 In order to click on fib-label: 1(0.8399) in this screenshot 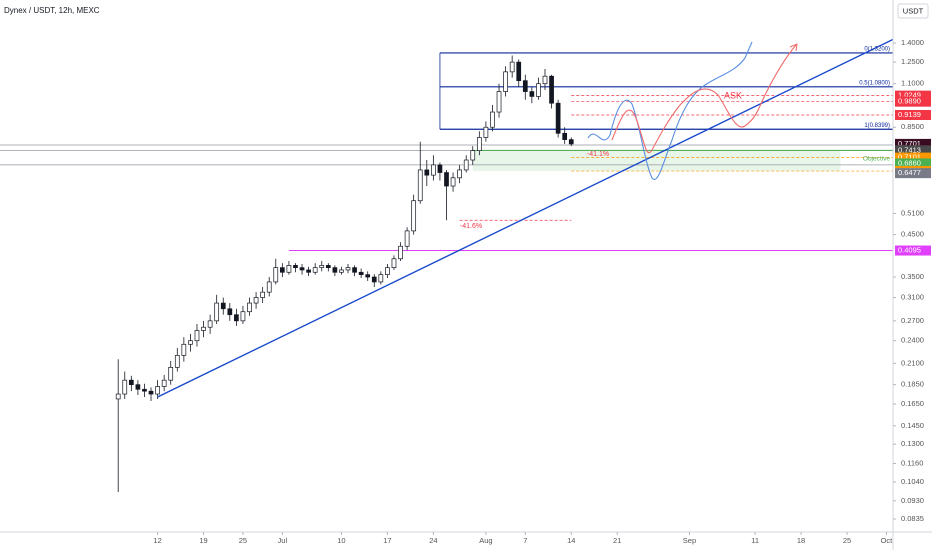, I will do `click(877, 126)`.